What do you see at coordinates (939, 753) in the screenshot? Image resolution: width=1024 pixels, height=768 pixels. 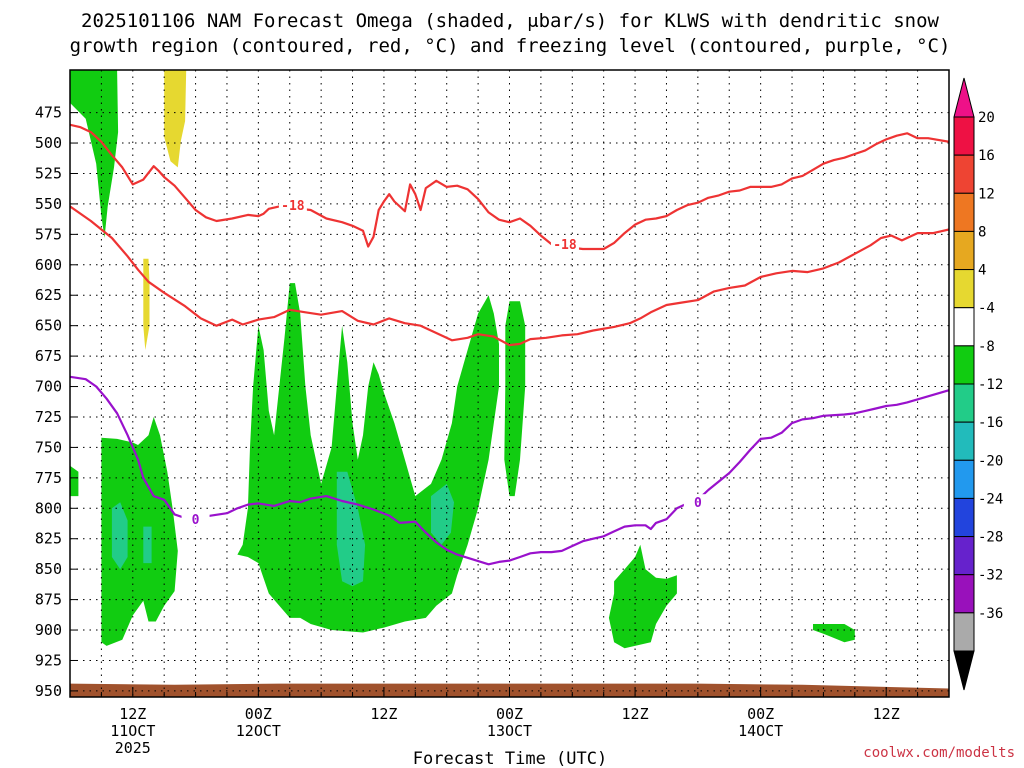 I see `credit-text: coolwx.com/modelts` at bounding box center [939, 753].